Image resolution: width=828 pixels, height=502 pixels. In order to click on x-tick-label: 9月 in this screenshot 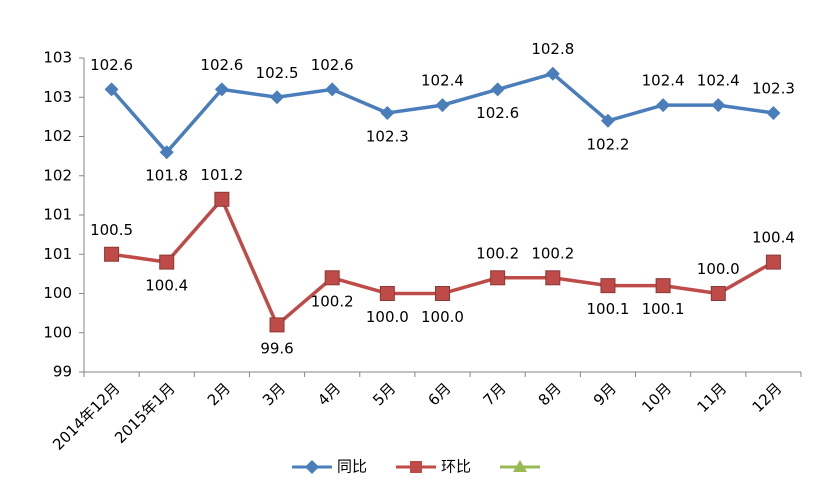, I will do `click(605, 394)`.